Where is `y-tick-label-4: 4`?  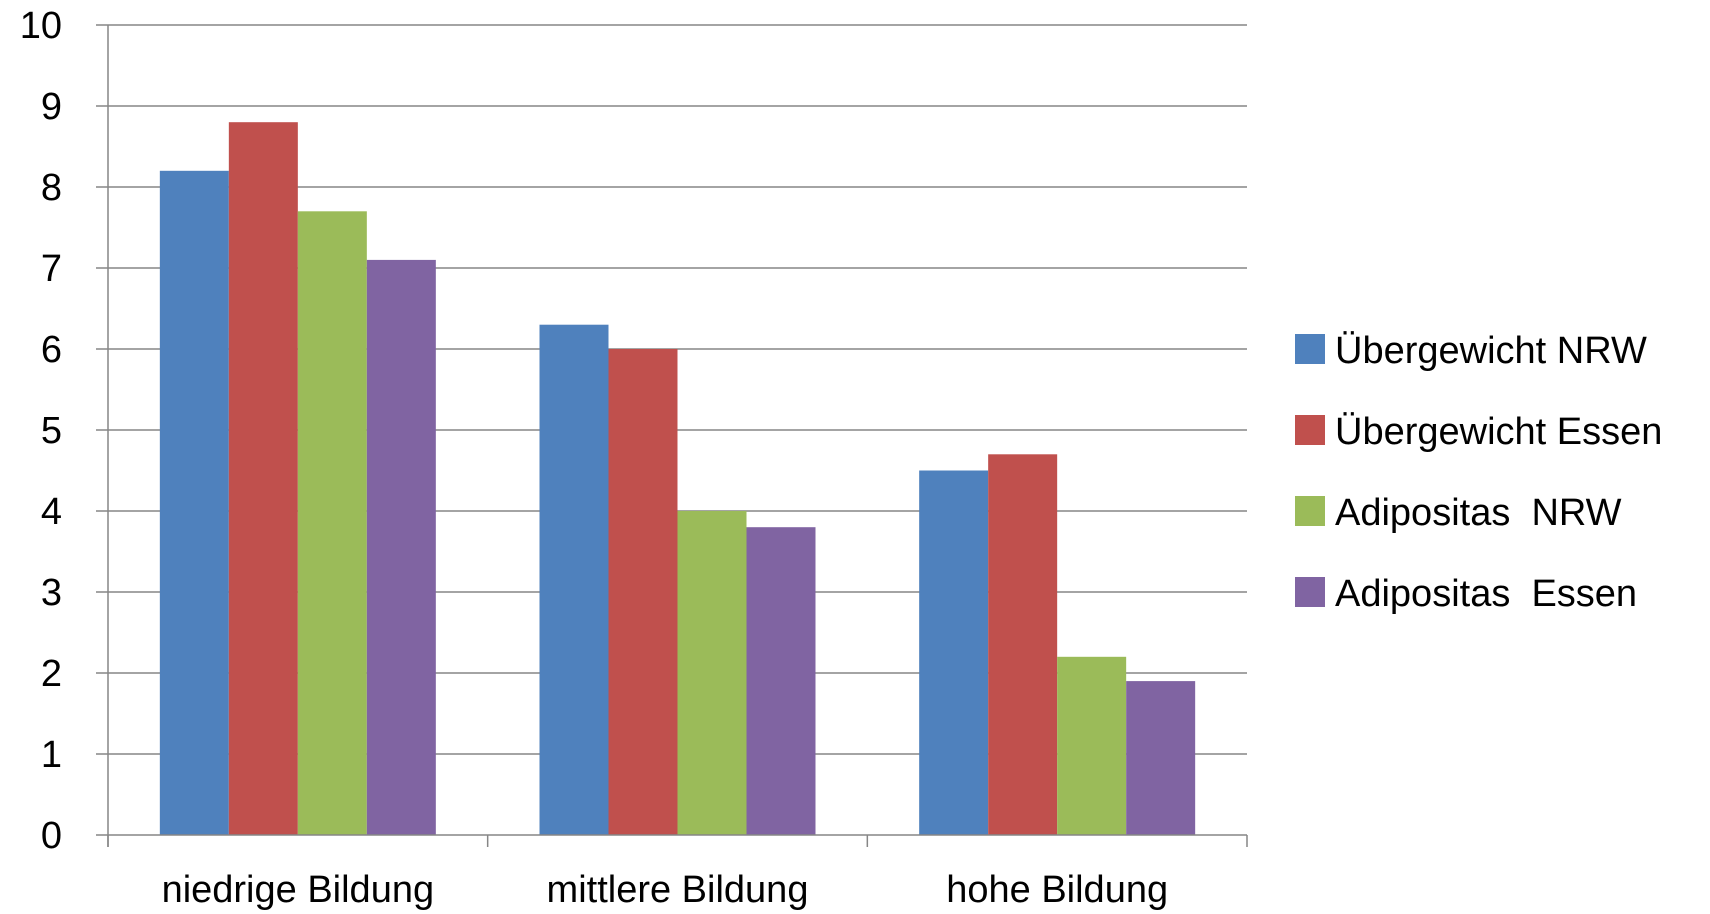 y-tick-label-4: 4 is located at coordinates (51, 512).